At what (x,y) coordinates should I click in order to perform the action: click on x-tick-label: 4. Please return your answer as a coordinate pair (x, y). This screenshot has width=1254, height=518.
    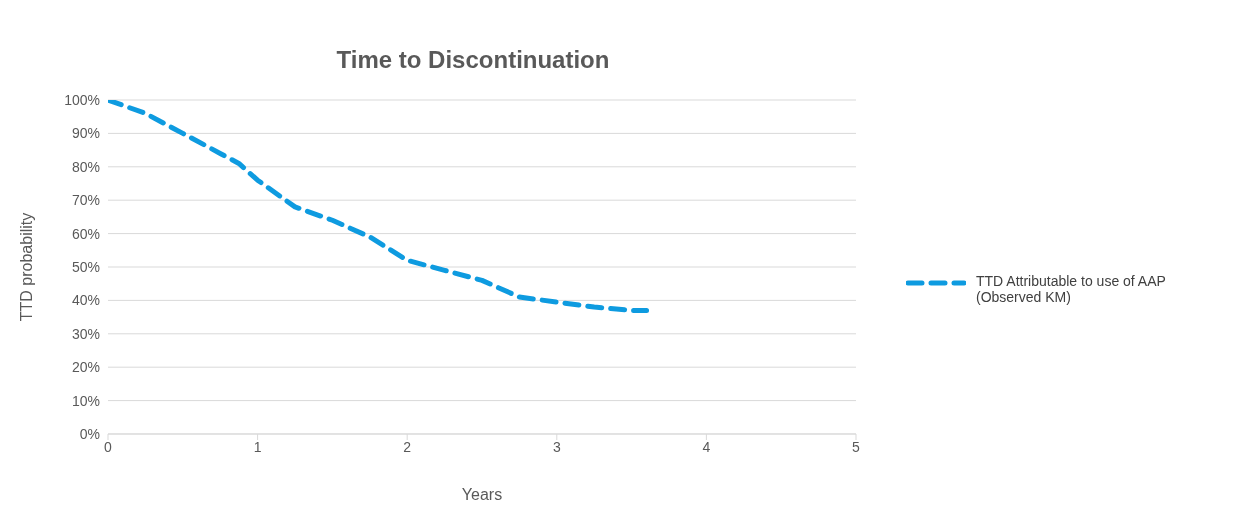
    Looking at the image, I should click on (706, 446).